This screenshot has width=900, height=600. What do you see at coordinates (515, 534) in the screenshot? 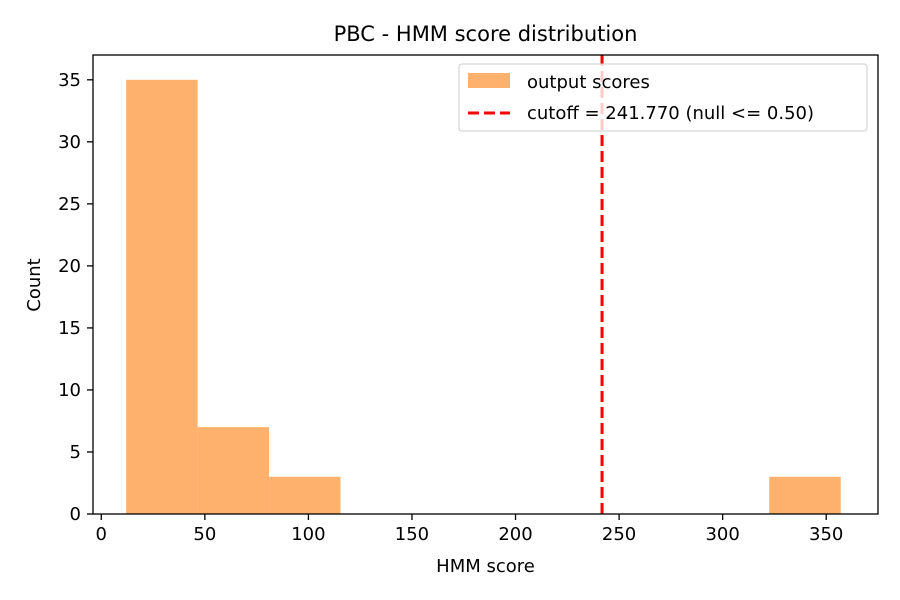
I see `x-tick-label: 200` at bounding box center [515, 534].